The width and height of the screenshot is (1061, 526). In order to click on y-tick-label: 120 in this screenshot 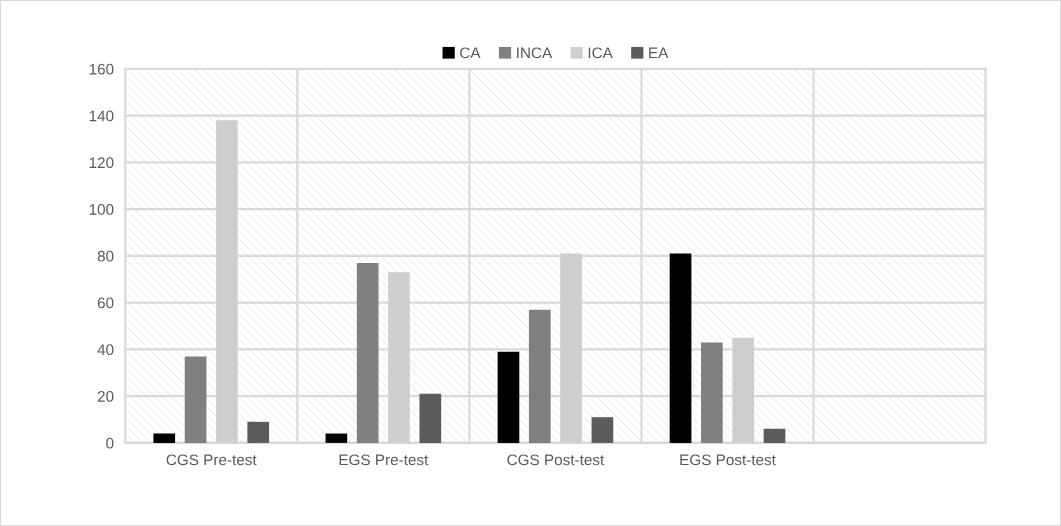, I will do `click(101, 163)`.